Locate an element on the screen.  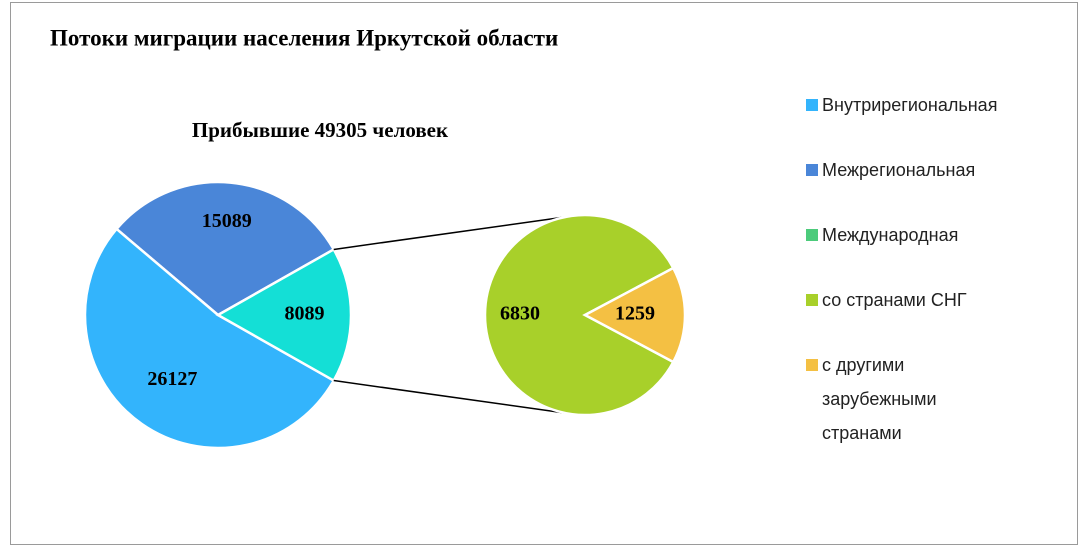
legend-item: с другими зарубежными странами is located at coordinates (906, 399).